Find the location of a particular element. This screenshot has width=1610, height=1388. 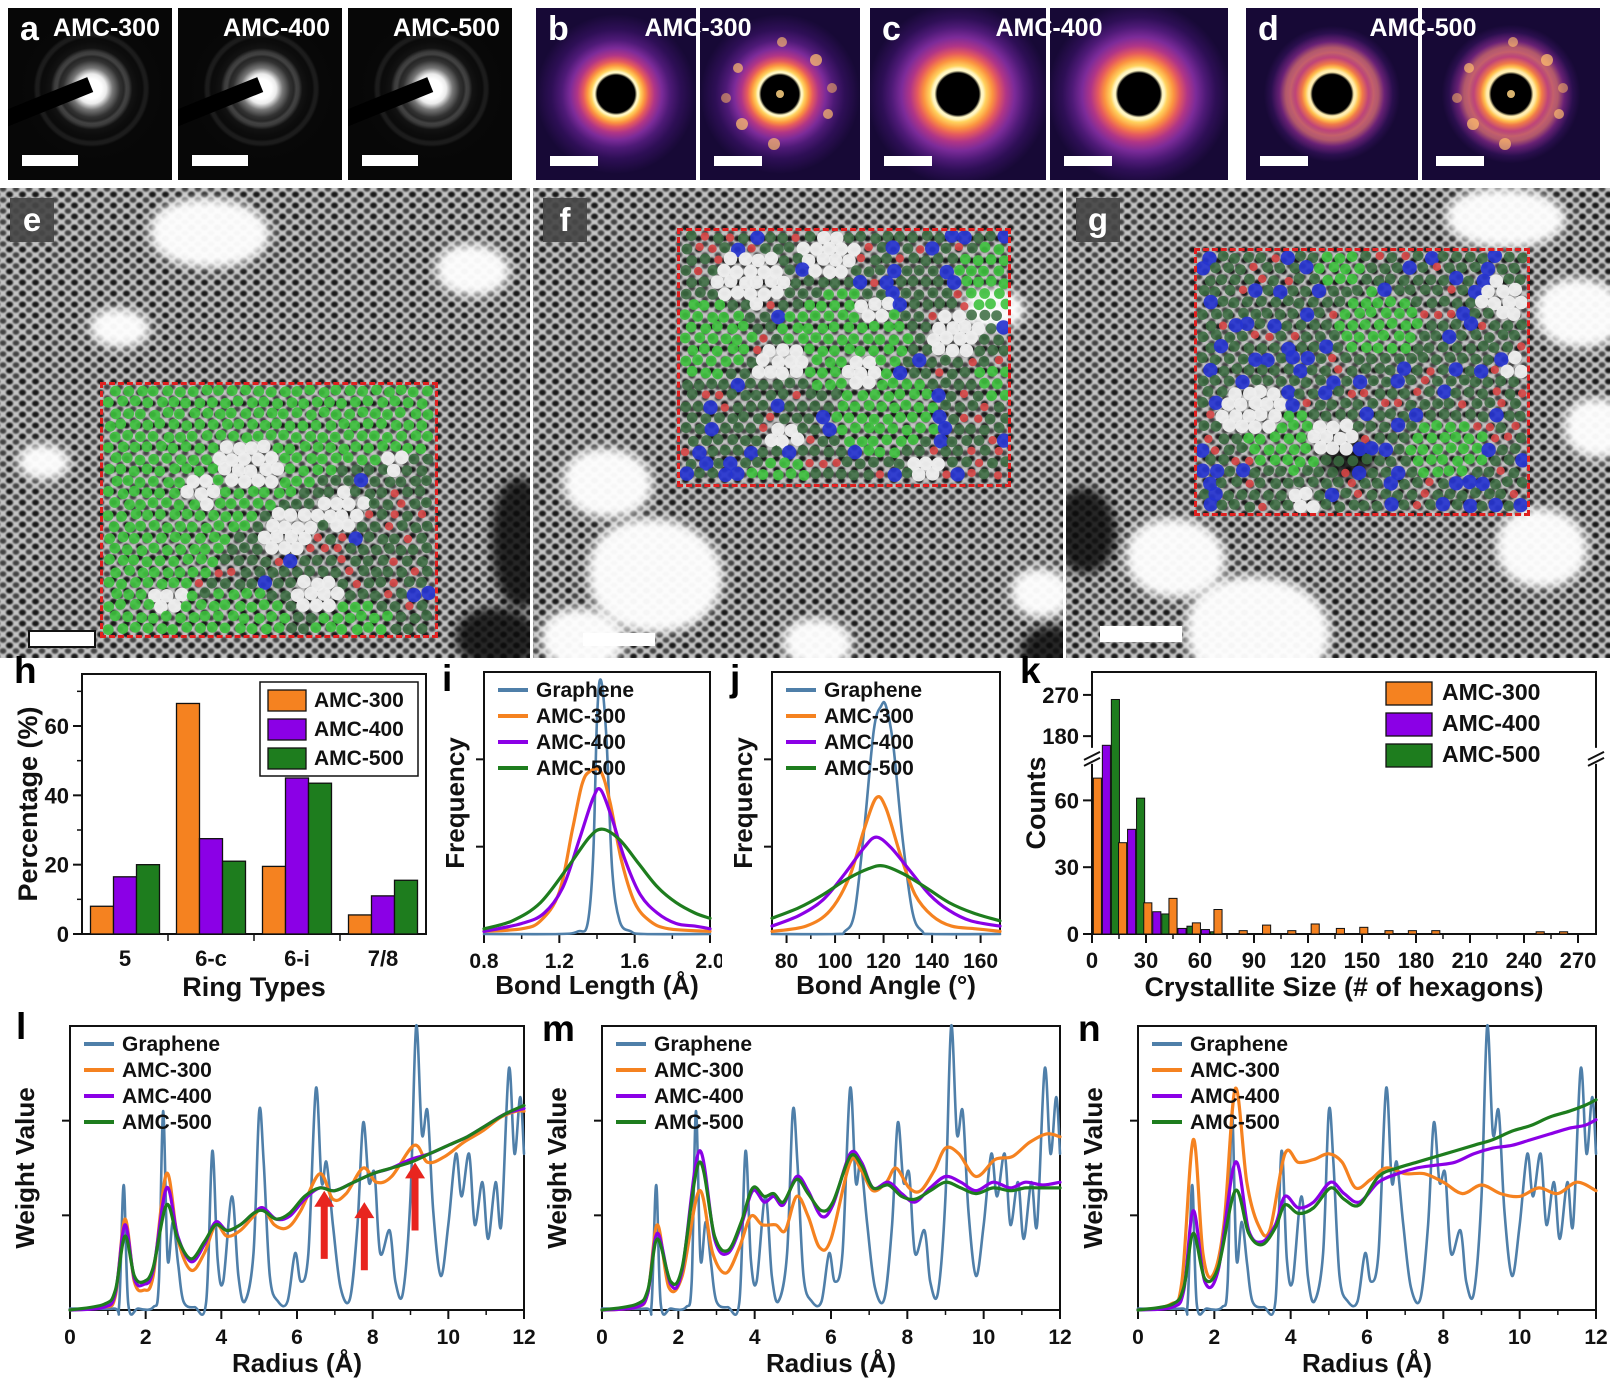

scale-bar is located at coordinates (50, 160).